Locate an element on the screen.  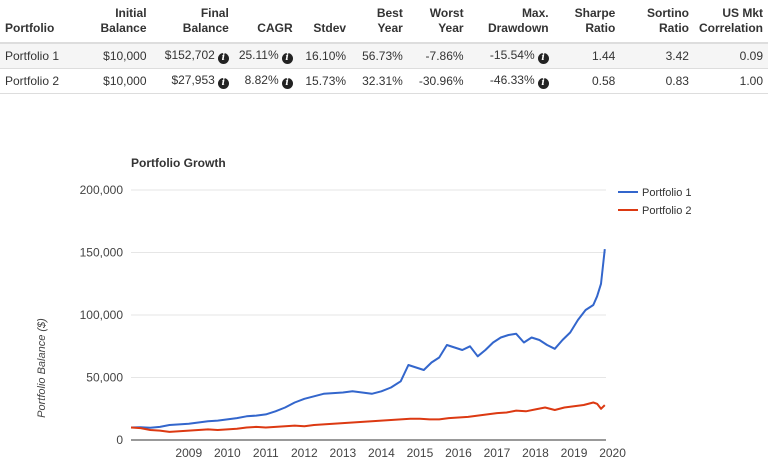
cell-portfolio: Portfolio 2 is located at coordinates (44, 81).